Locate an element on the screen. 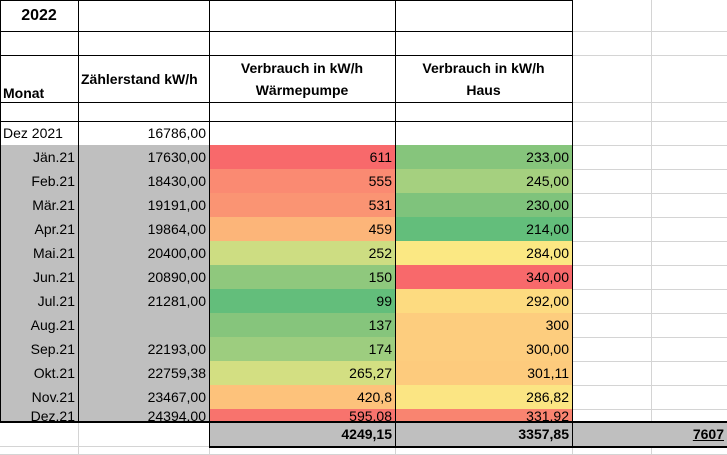  totals-bottom-border is located at coordinates (468, 447).